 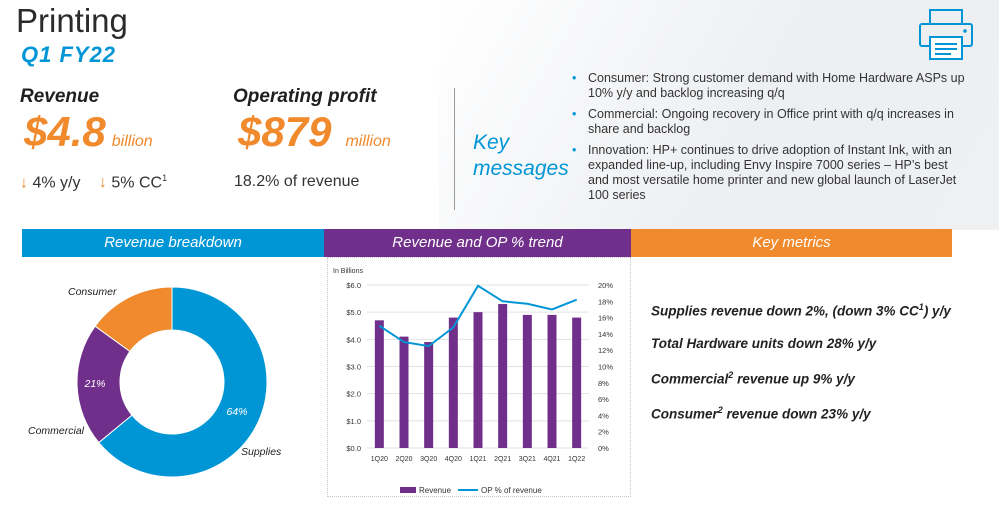 What do you see at coordinates (261, 452) in the screenshot?
I see `legend-label-supplies: Supplies` at bounding box center [261, 452].